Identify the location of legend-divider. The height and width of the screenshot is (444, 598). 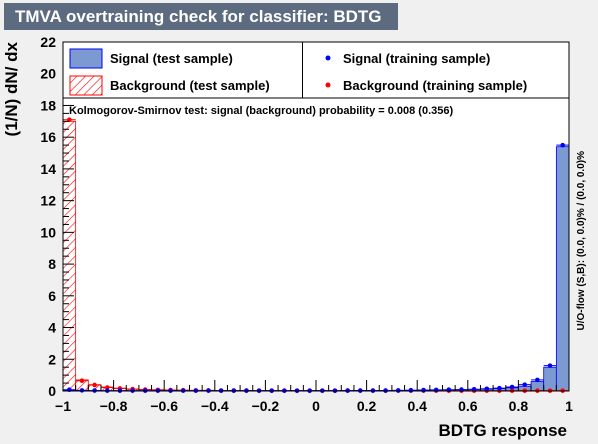
(302, 70).